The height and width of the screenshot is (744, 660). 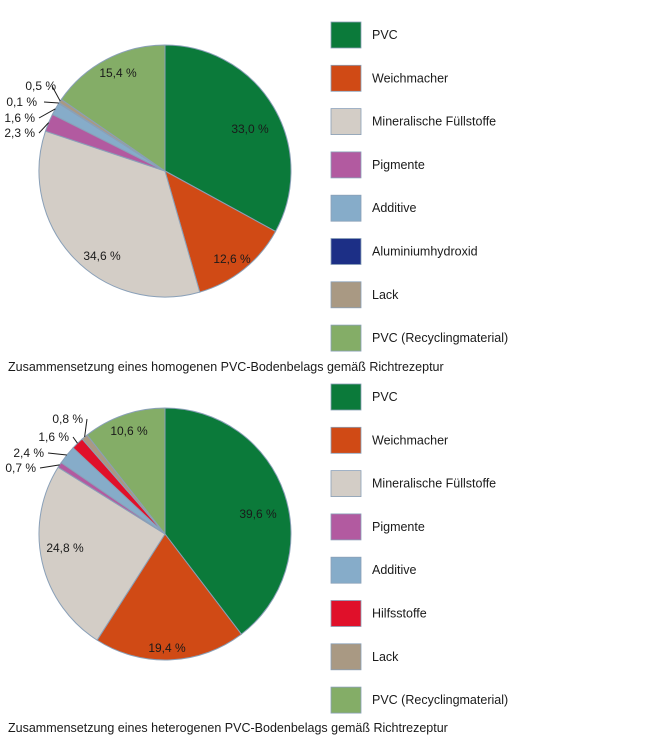 I want to click on data-label-pvc-recyclingmaterial: 15,4 %, so click(x=118, y=73).